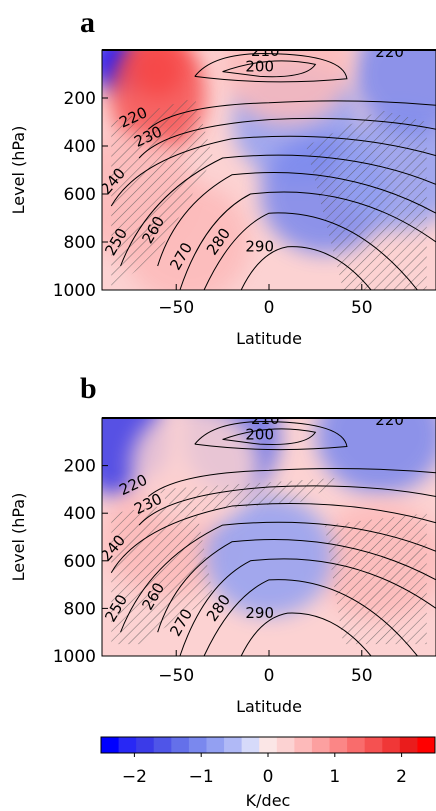 This screenshot has height=811, width=436. I want to click on panel-label-a: a, so click(87, 22).